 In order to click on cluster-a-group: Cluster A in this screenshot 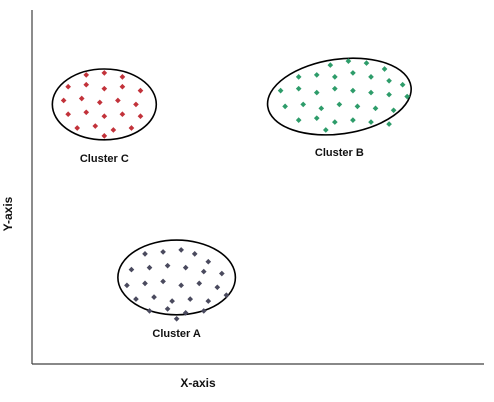, I will do `click(177, 289)`.